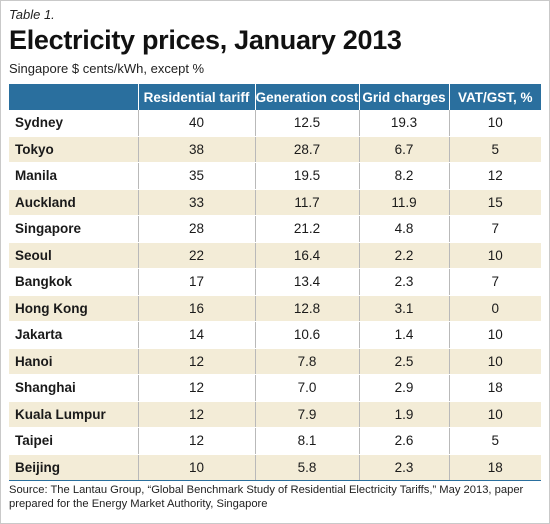 The height and width of the screenshot is (524, 550). What do you see at coordinates (107, 68) in the screenshot?
I see `units-subtitle: Singapore $ cents/kWh, except %` at bounding box center [107, 68].